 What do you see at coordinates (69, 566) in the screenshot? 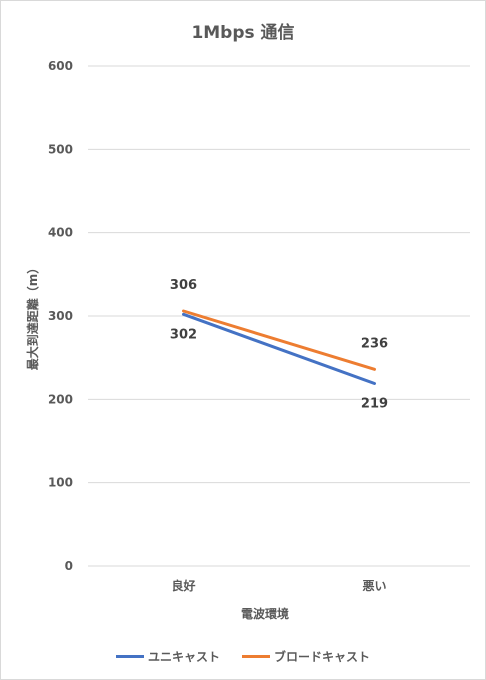
I see `y-tick-0: 0` at bounding box center [69, 566].